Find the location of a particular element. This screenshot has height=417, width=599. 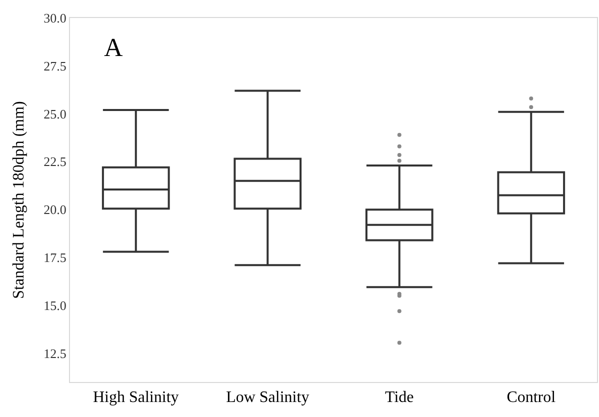

y-tick-label: 25.0 is located at coordinates (55, 114).